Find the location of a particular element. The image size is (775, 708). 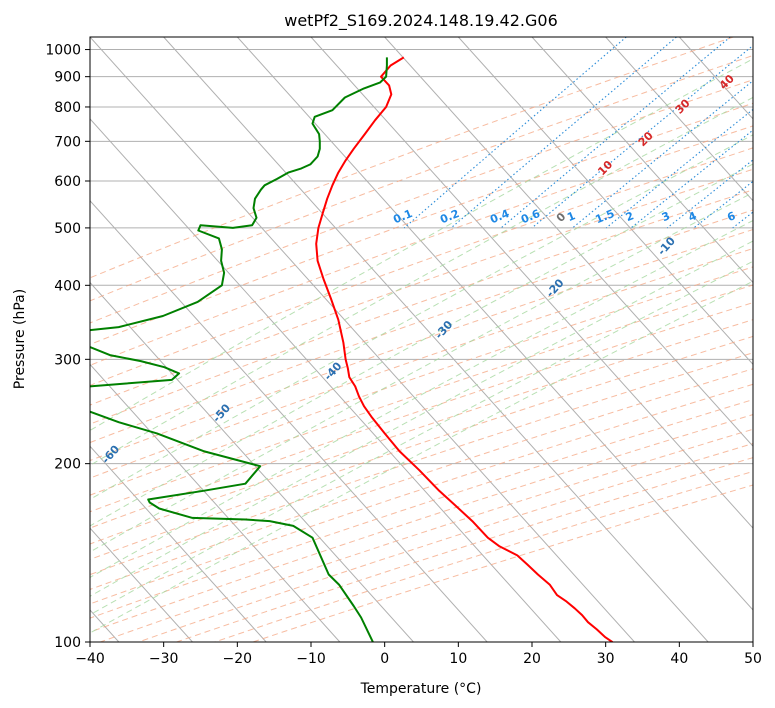

x-tick-label: 10 is located at coordinates (458, 659).